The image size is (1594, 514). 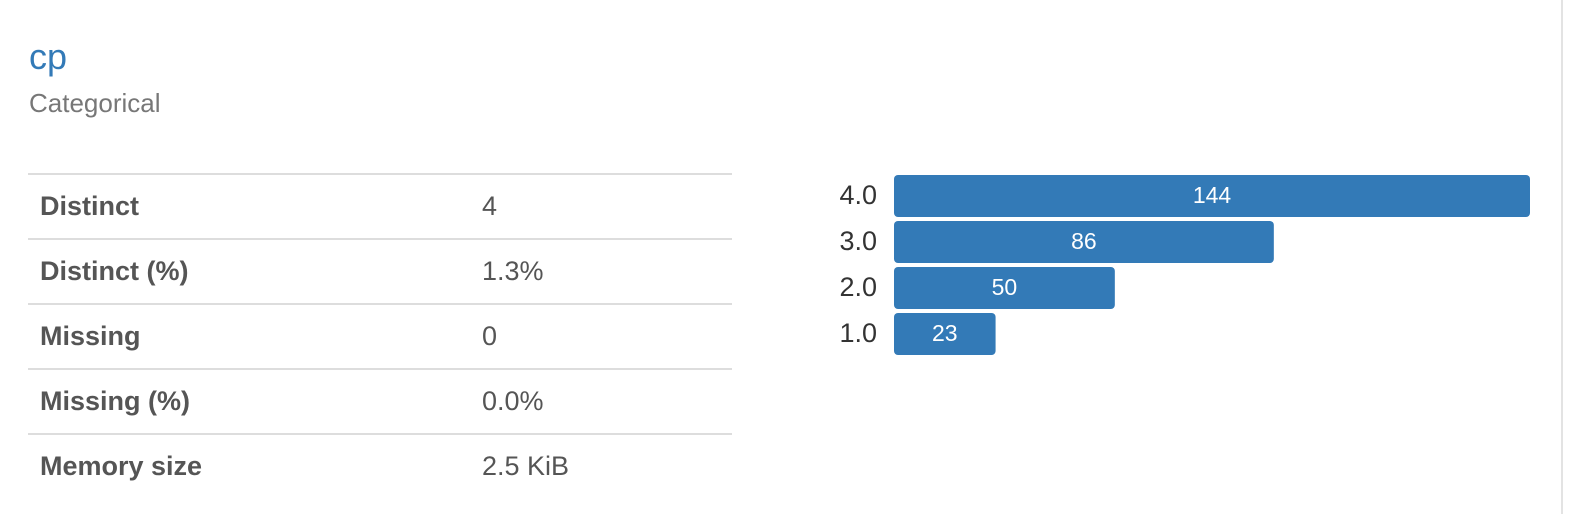 I want to click on stat-value: 1.3%, so click(x=601, y=271).